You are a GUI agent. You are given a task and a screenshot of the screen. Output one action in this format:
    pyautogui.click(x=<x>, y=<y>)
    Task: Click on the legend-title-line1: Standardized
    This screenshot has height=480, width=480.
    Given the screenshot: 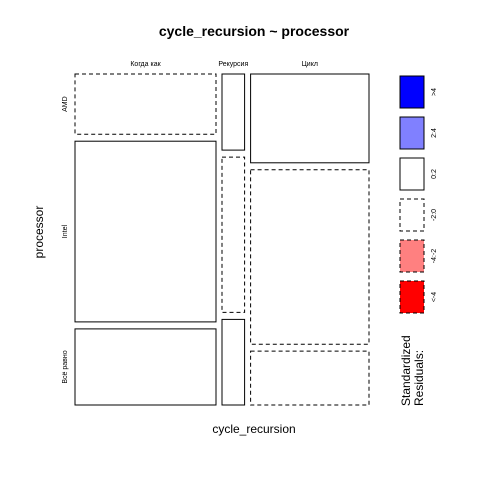 What is the action you would take?
    pyautogui.click(x=406, y=370)
    